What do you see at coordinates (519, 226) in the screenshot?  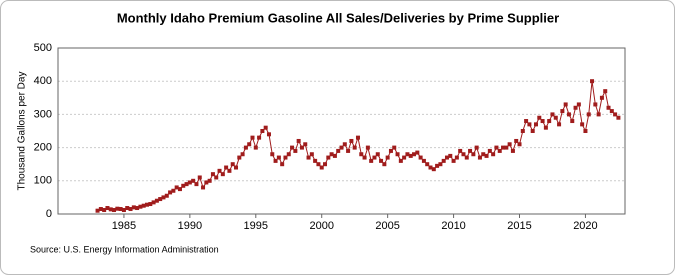 I see `x-tick-label: 2015` at bounding box center [519, 226].